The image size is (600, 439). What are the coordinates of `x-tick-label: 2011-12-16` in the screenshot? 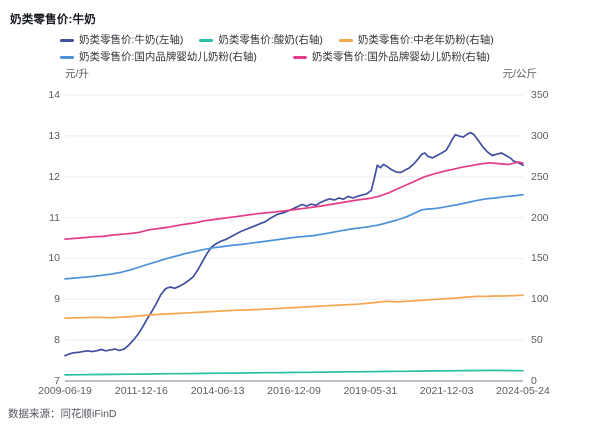 It's located at (141, 391).